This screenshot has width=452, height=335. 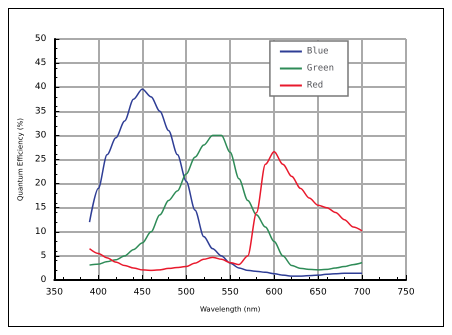 What do you see at coordinates (43, 255) in the screenshot?
I see `y-tick-label: 5` at bounding box center [43, 255].